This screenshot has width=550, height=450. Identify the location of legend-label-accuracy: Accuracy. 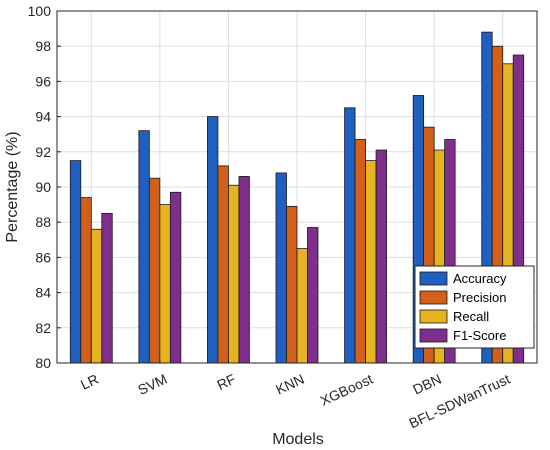
(480, 278).